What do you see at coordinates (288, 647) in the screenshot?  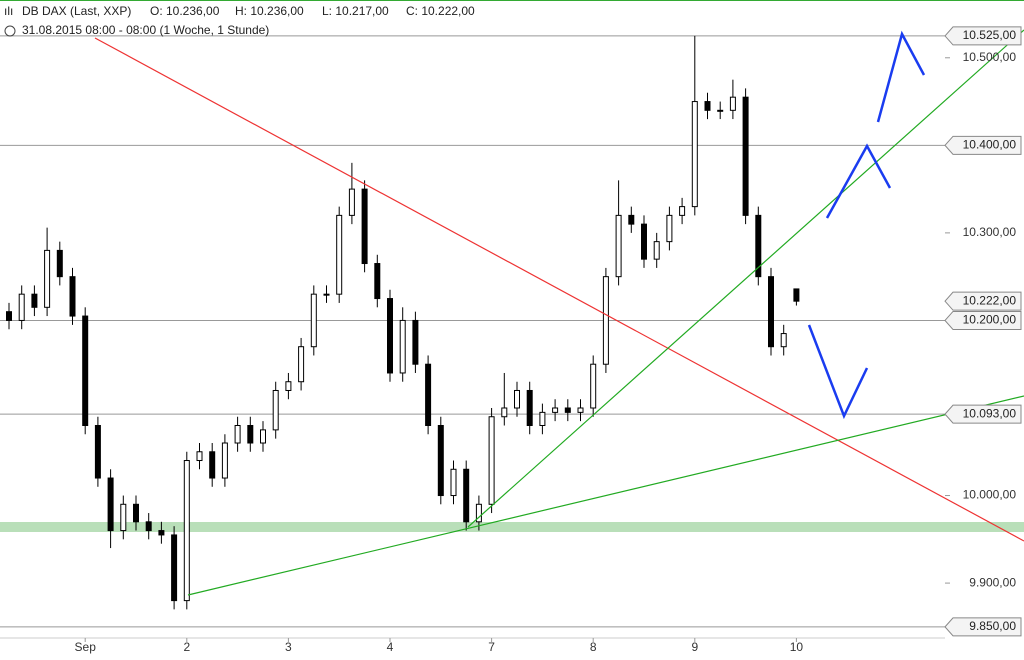 I see `x-tick-label: 3` at bounding box center [288, 647].